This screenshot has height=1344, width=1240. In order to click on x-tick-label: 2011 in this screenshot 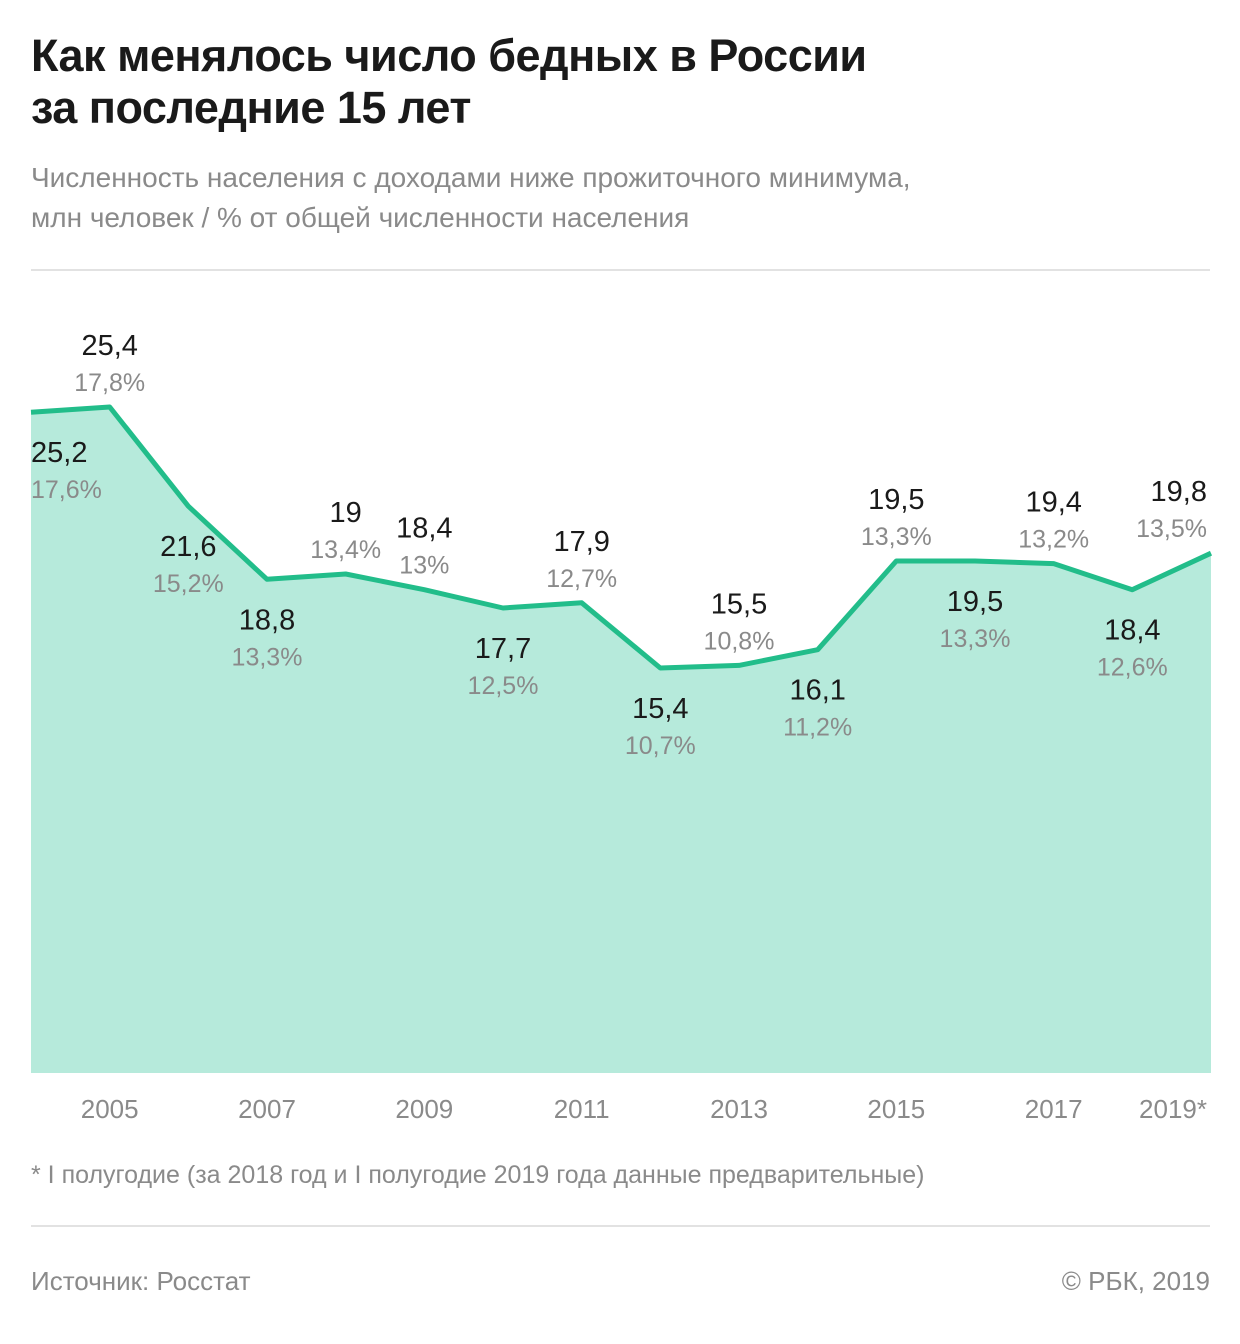, I will do `click(582, 1109)`.